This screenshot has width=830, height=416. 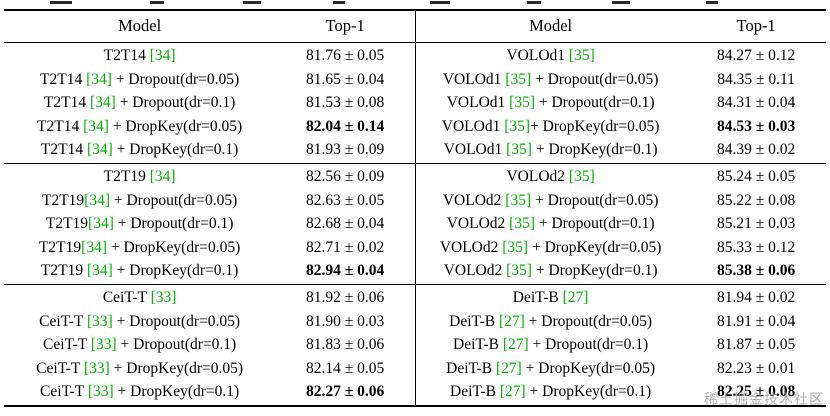 I want to click on top1-value: 82.23 ± 0.01, so click(x=756, y=368).